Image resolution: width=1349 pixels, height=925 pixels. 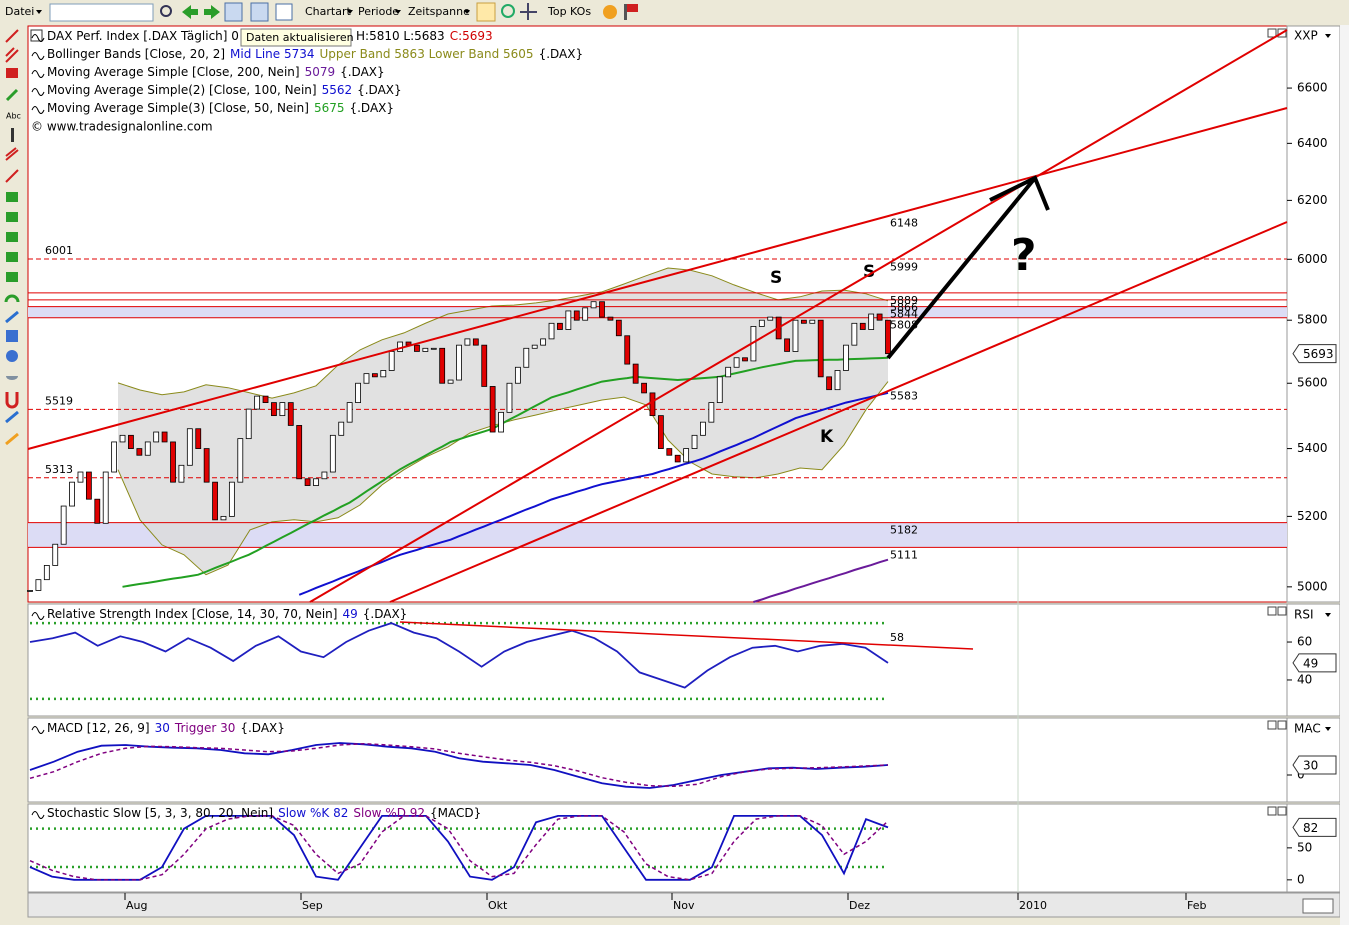 I want to click on zoom-control, so click(x=1318, y=906).